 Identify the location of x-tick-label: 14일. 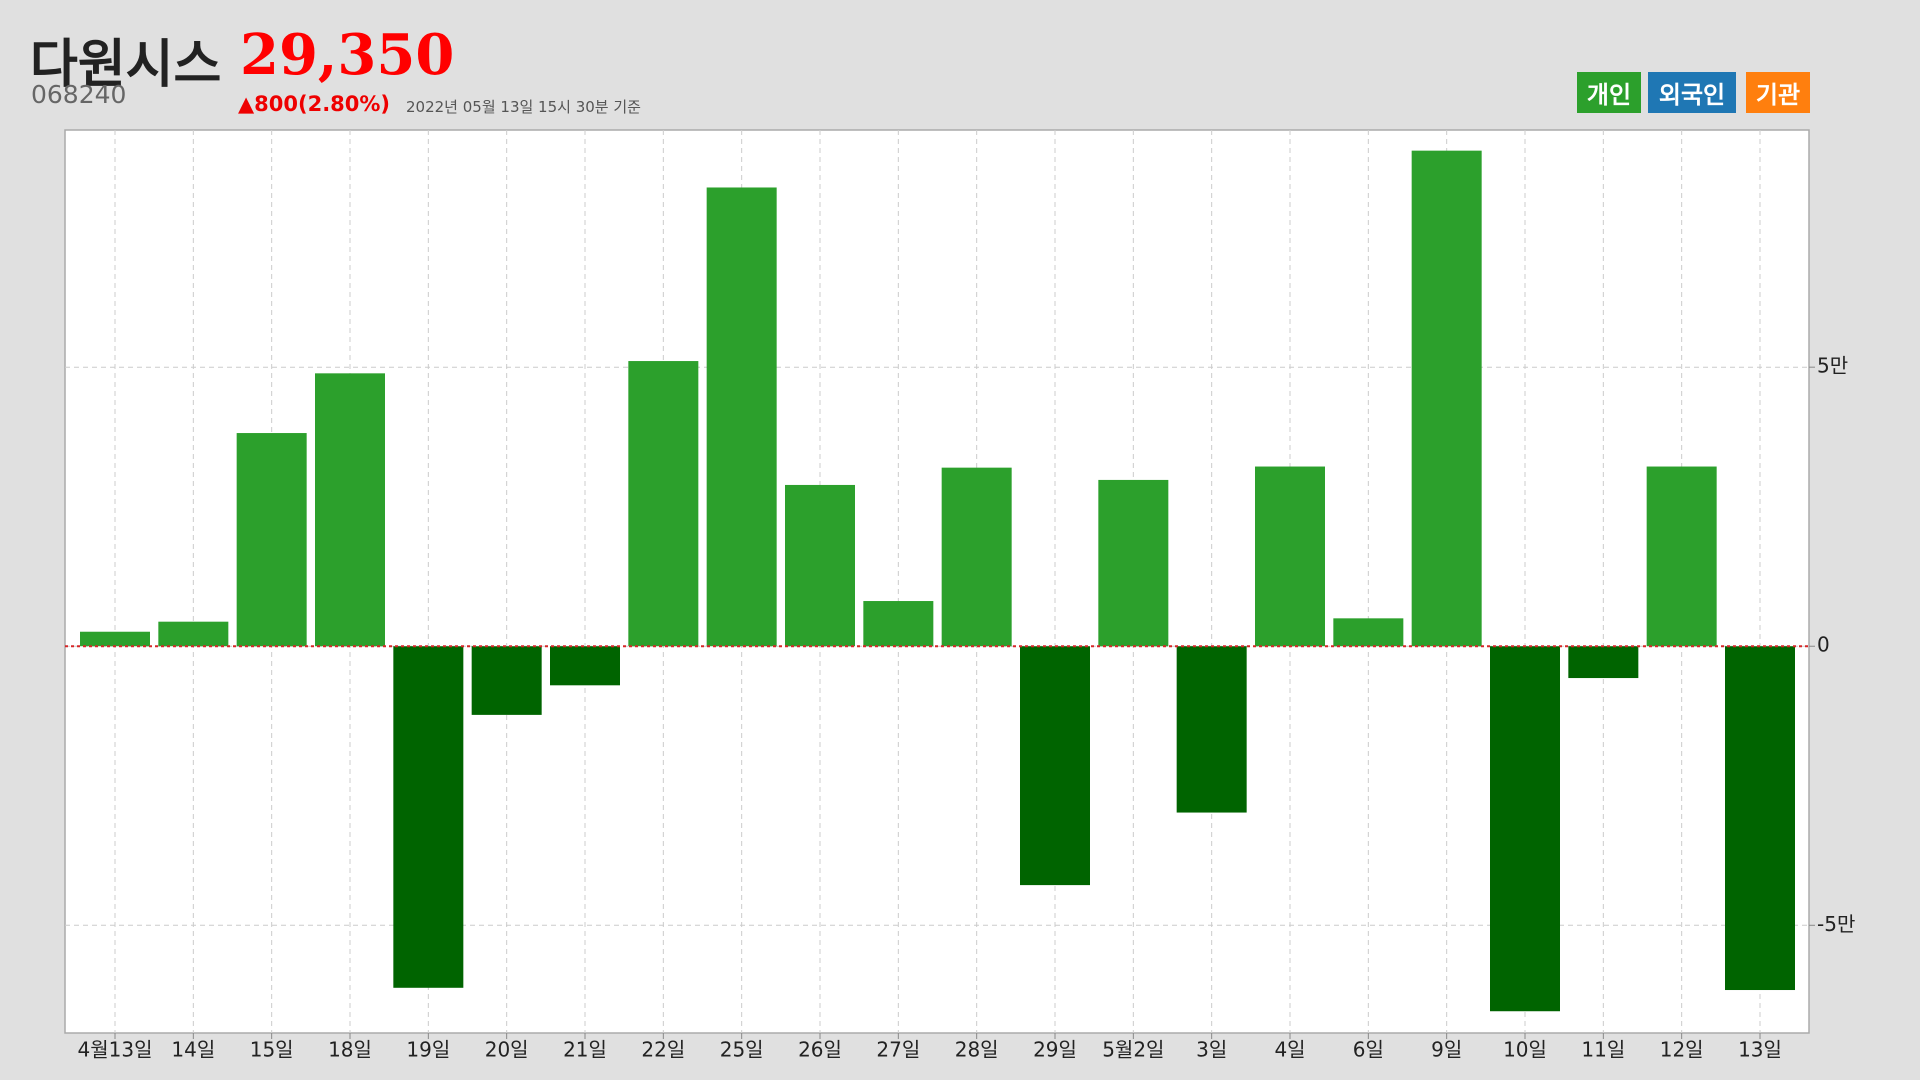
(193, 1050).